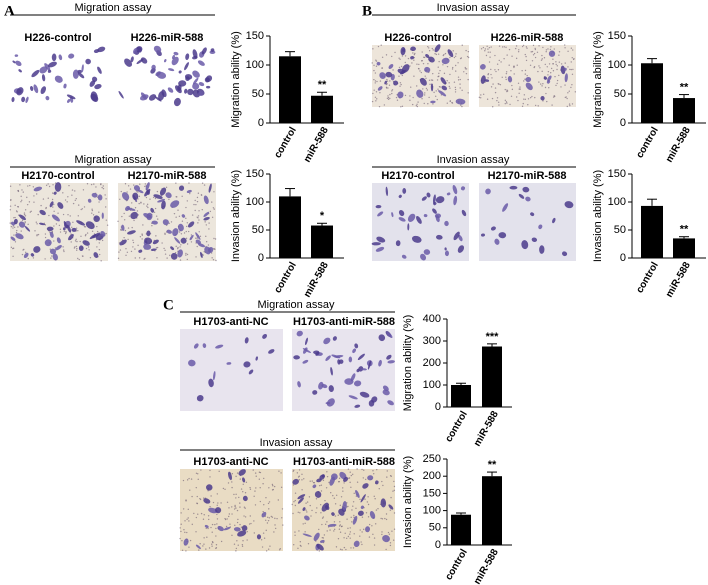 This screenshot has height=585, width=708. Describe the element at coordinates (57, 176) in the screenshot. I see `image-label: H2170-control` at that location.